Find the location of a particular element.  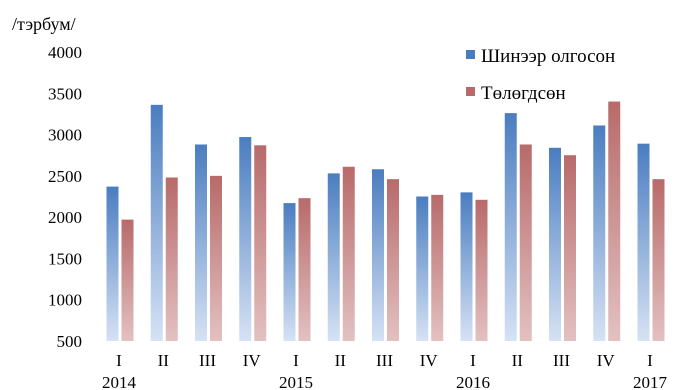

legend-label-new: Шинээр олгосон is located at coordinates (548, 56).